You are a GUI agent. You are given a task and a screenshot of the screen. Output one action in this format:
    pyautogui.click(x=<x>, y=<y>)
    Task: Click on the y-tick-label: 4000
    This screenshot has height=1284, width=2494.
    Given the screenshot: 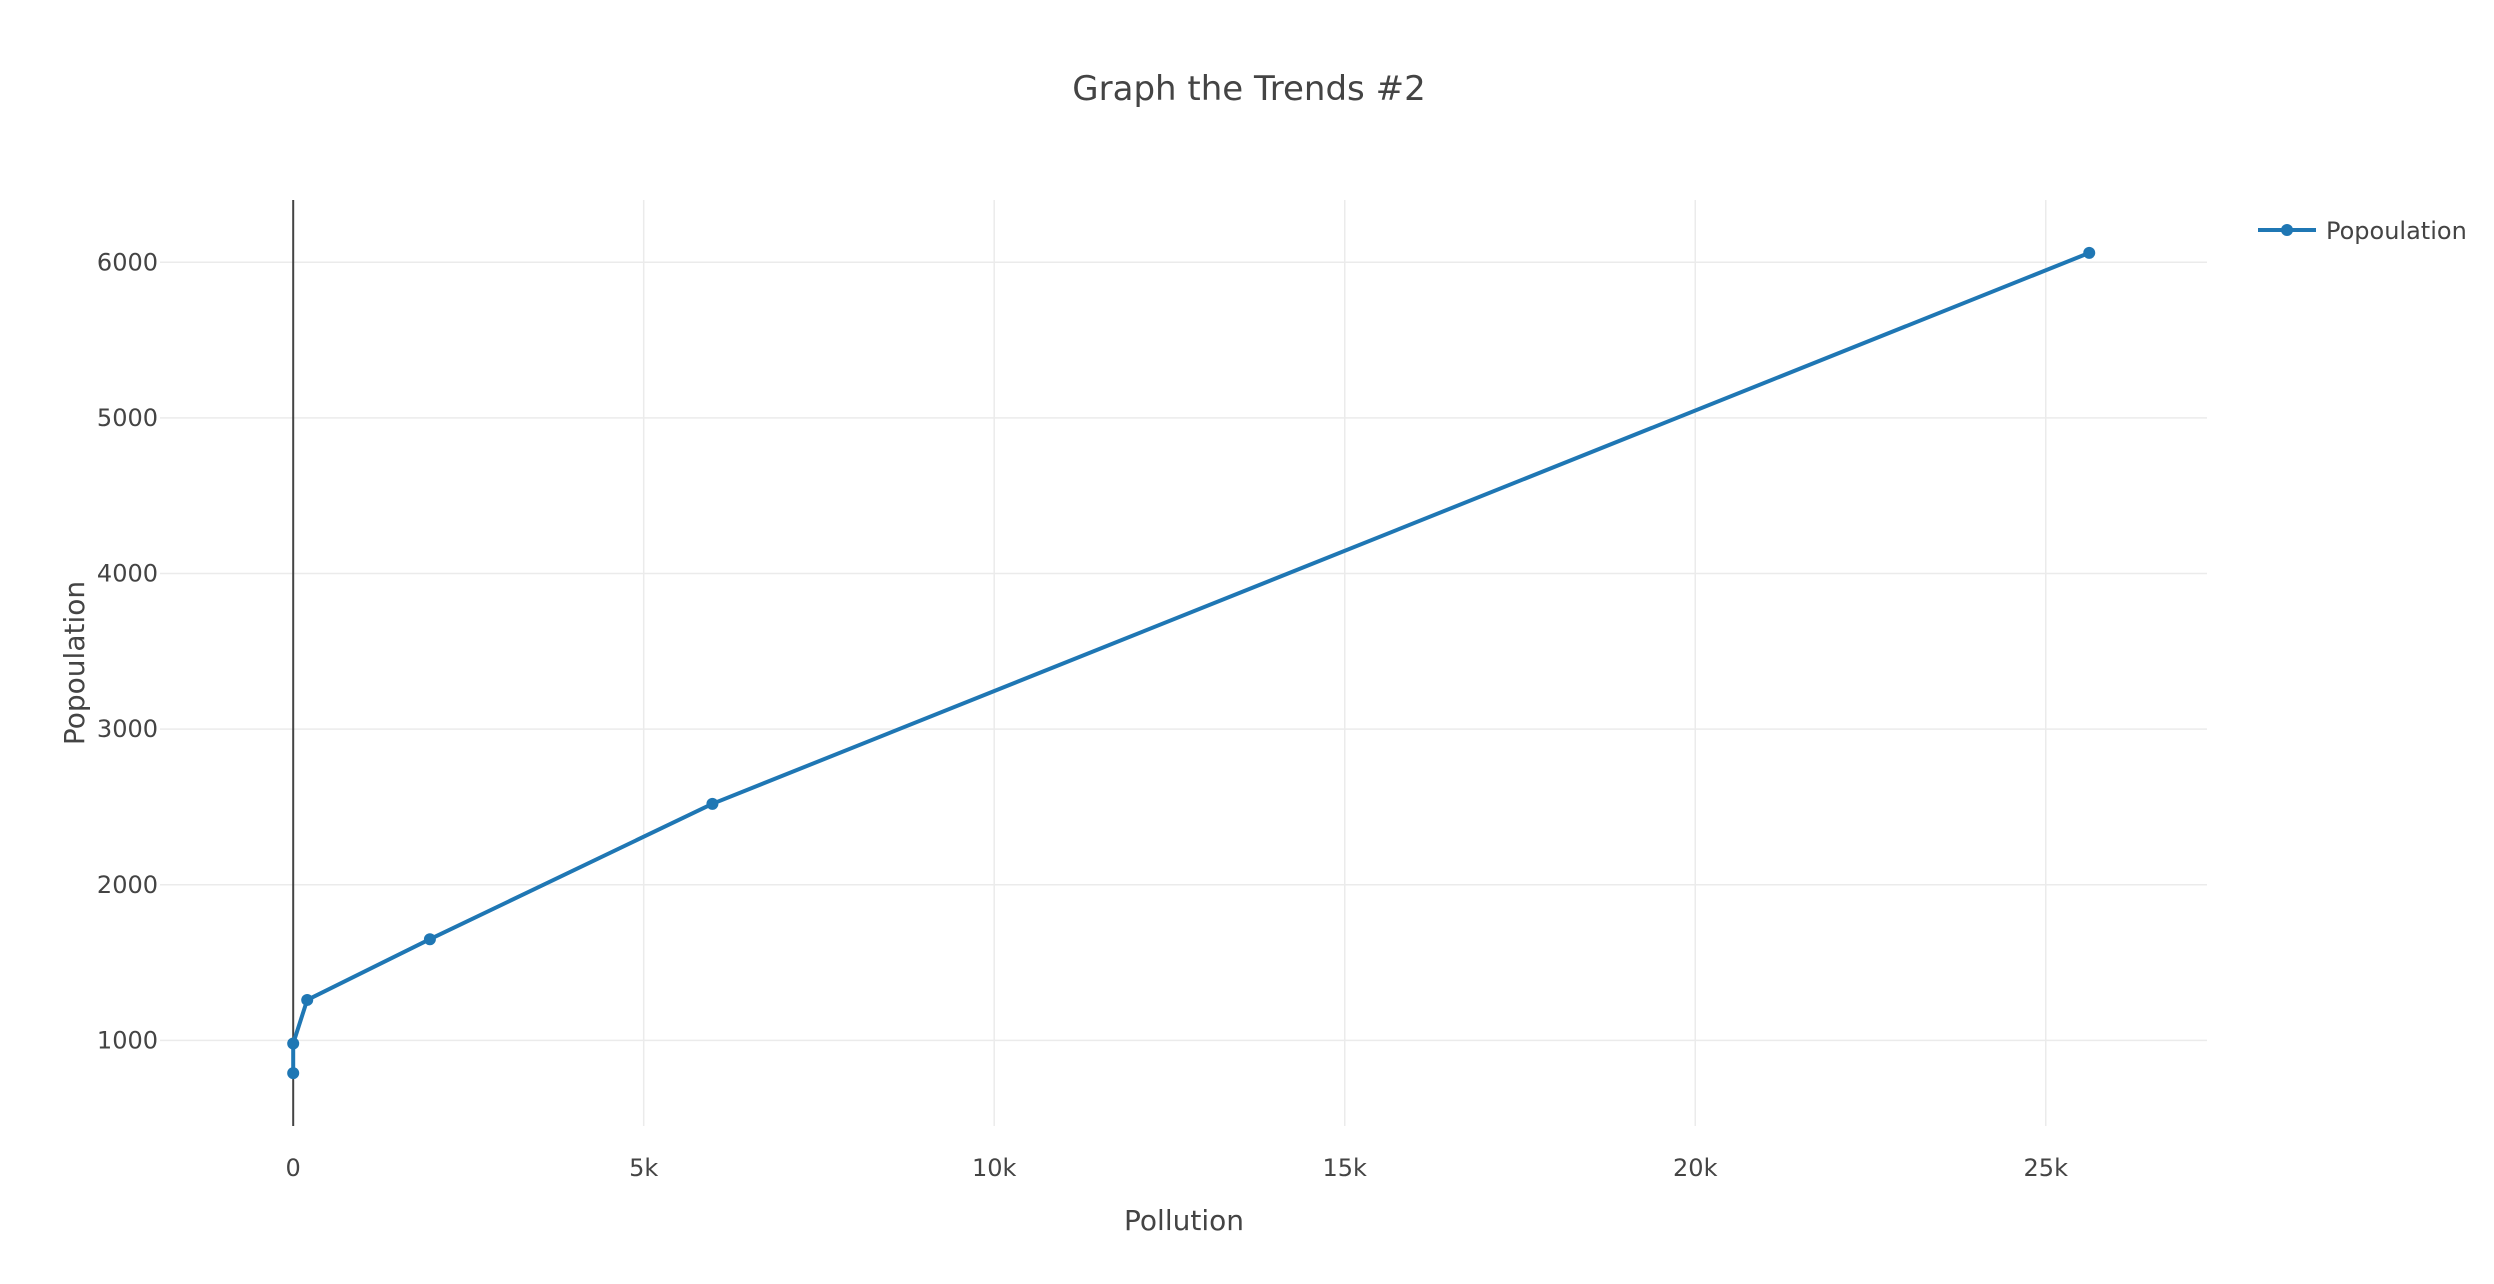 What is the action you would take?
    pyautogui.click(x=127, y=574)
    